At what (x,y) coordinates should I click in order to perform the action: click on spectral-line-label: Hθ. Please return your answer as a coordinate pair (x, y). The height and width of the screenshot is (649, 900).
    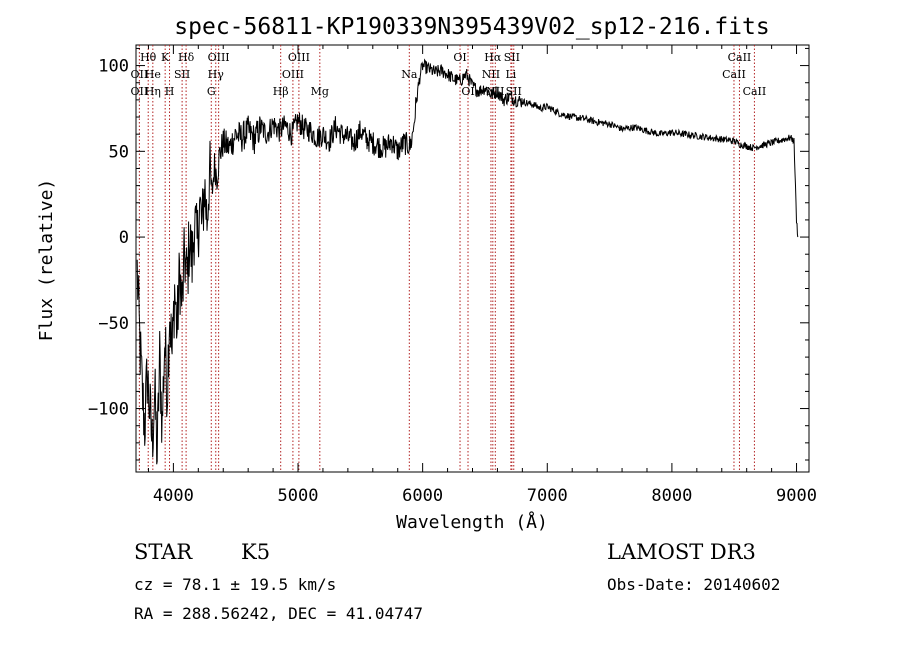
    Looking at the image, I should click on (148, 57).